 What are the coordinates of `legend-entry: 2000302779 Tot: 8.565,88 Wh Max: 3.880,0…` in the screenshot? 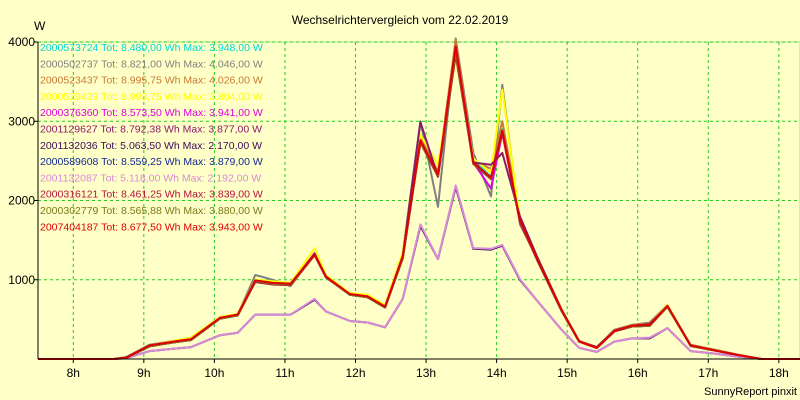 It's located at (151, 211).